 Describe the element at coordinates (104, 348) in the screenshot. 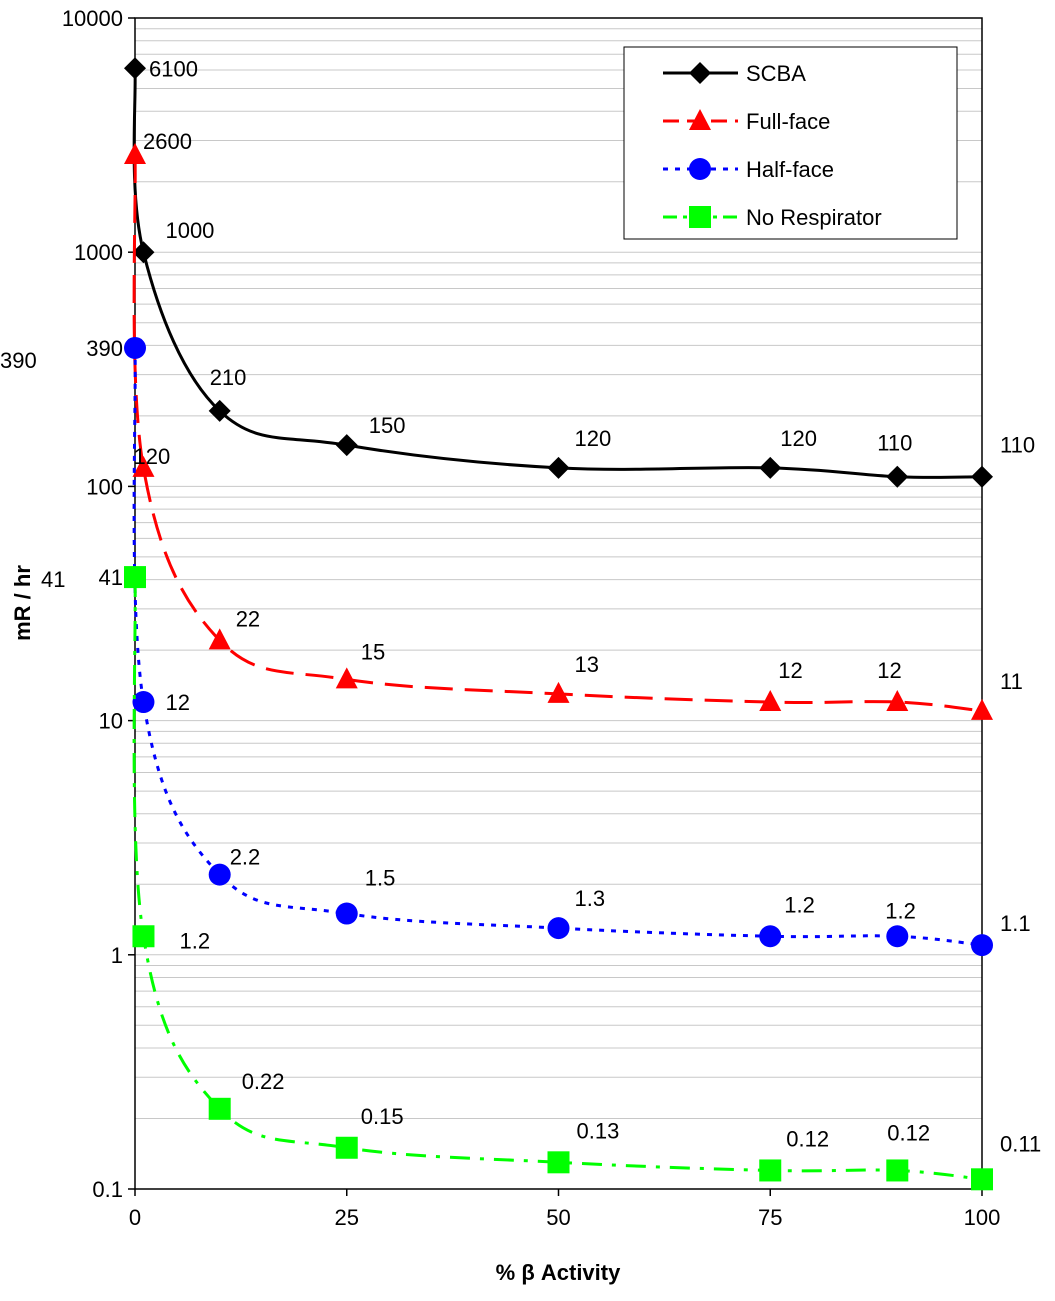

I see `y-tick-label: 390` at that location.